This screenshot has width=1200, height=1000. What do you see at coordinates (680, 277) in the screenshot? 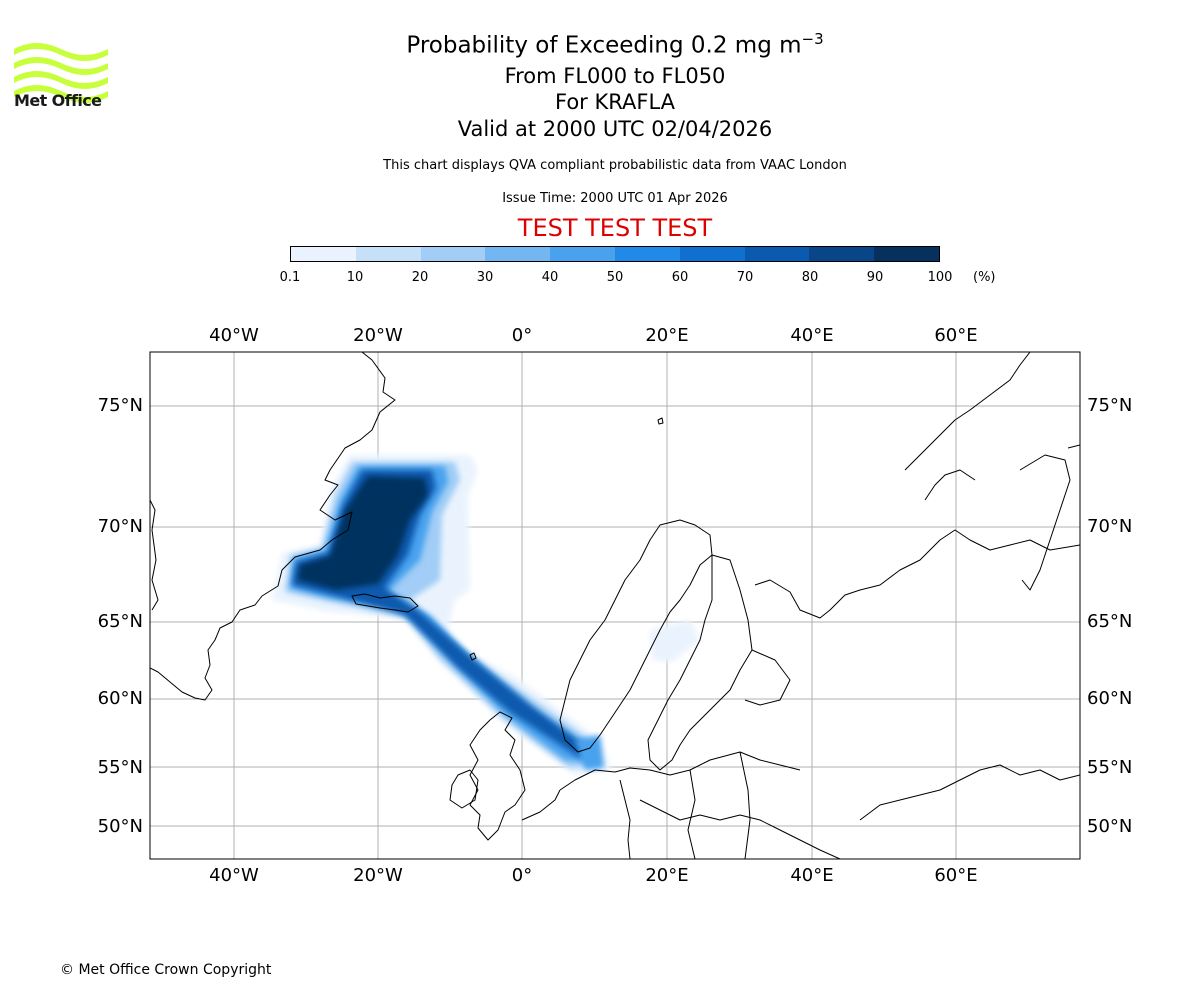
I see `colorbar-tick-label: 60` at bounding box center [680, 277].